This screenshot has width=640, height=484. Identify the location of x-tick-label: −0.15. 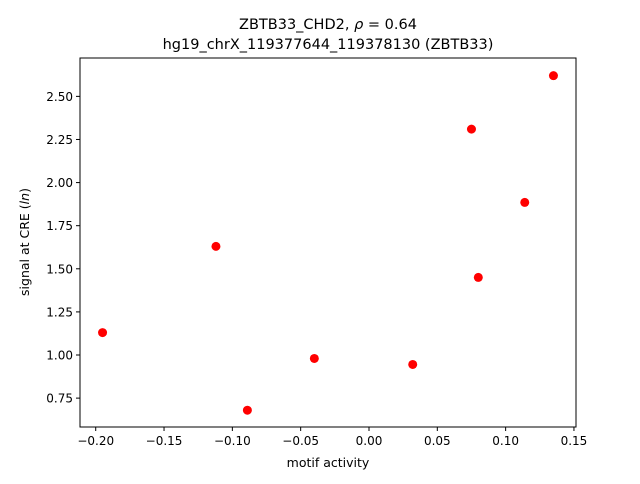
(164, 441).